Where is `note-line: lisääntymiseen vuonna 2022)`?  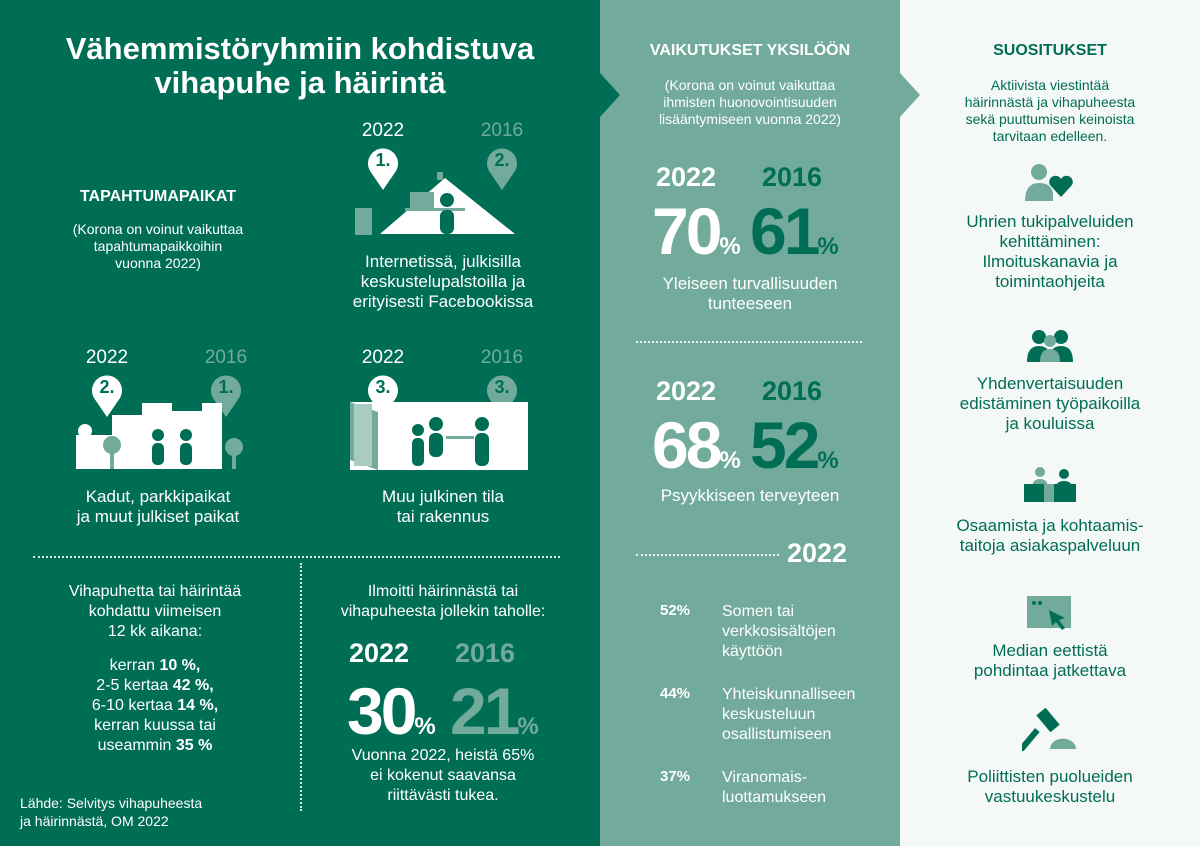
note-line: lisääntymiseen vuonna 2022) is located at coordinates (750, 119).